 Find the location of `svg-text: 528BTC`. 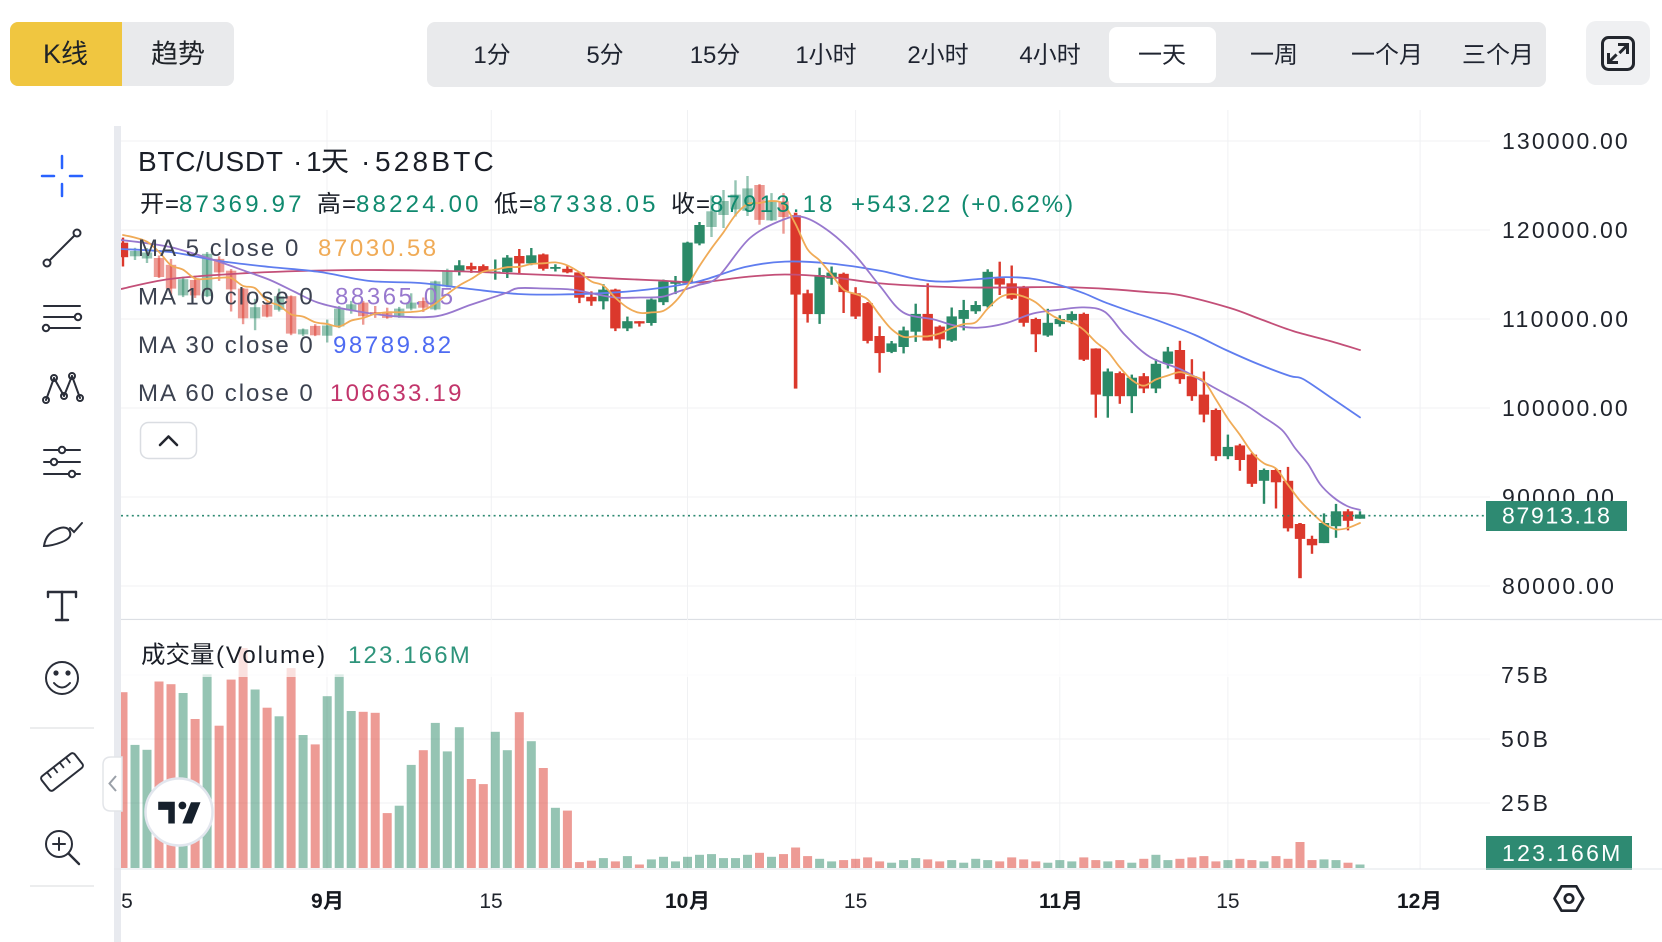

svg-text: 528BTC is located at coordinates (436, 161).